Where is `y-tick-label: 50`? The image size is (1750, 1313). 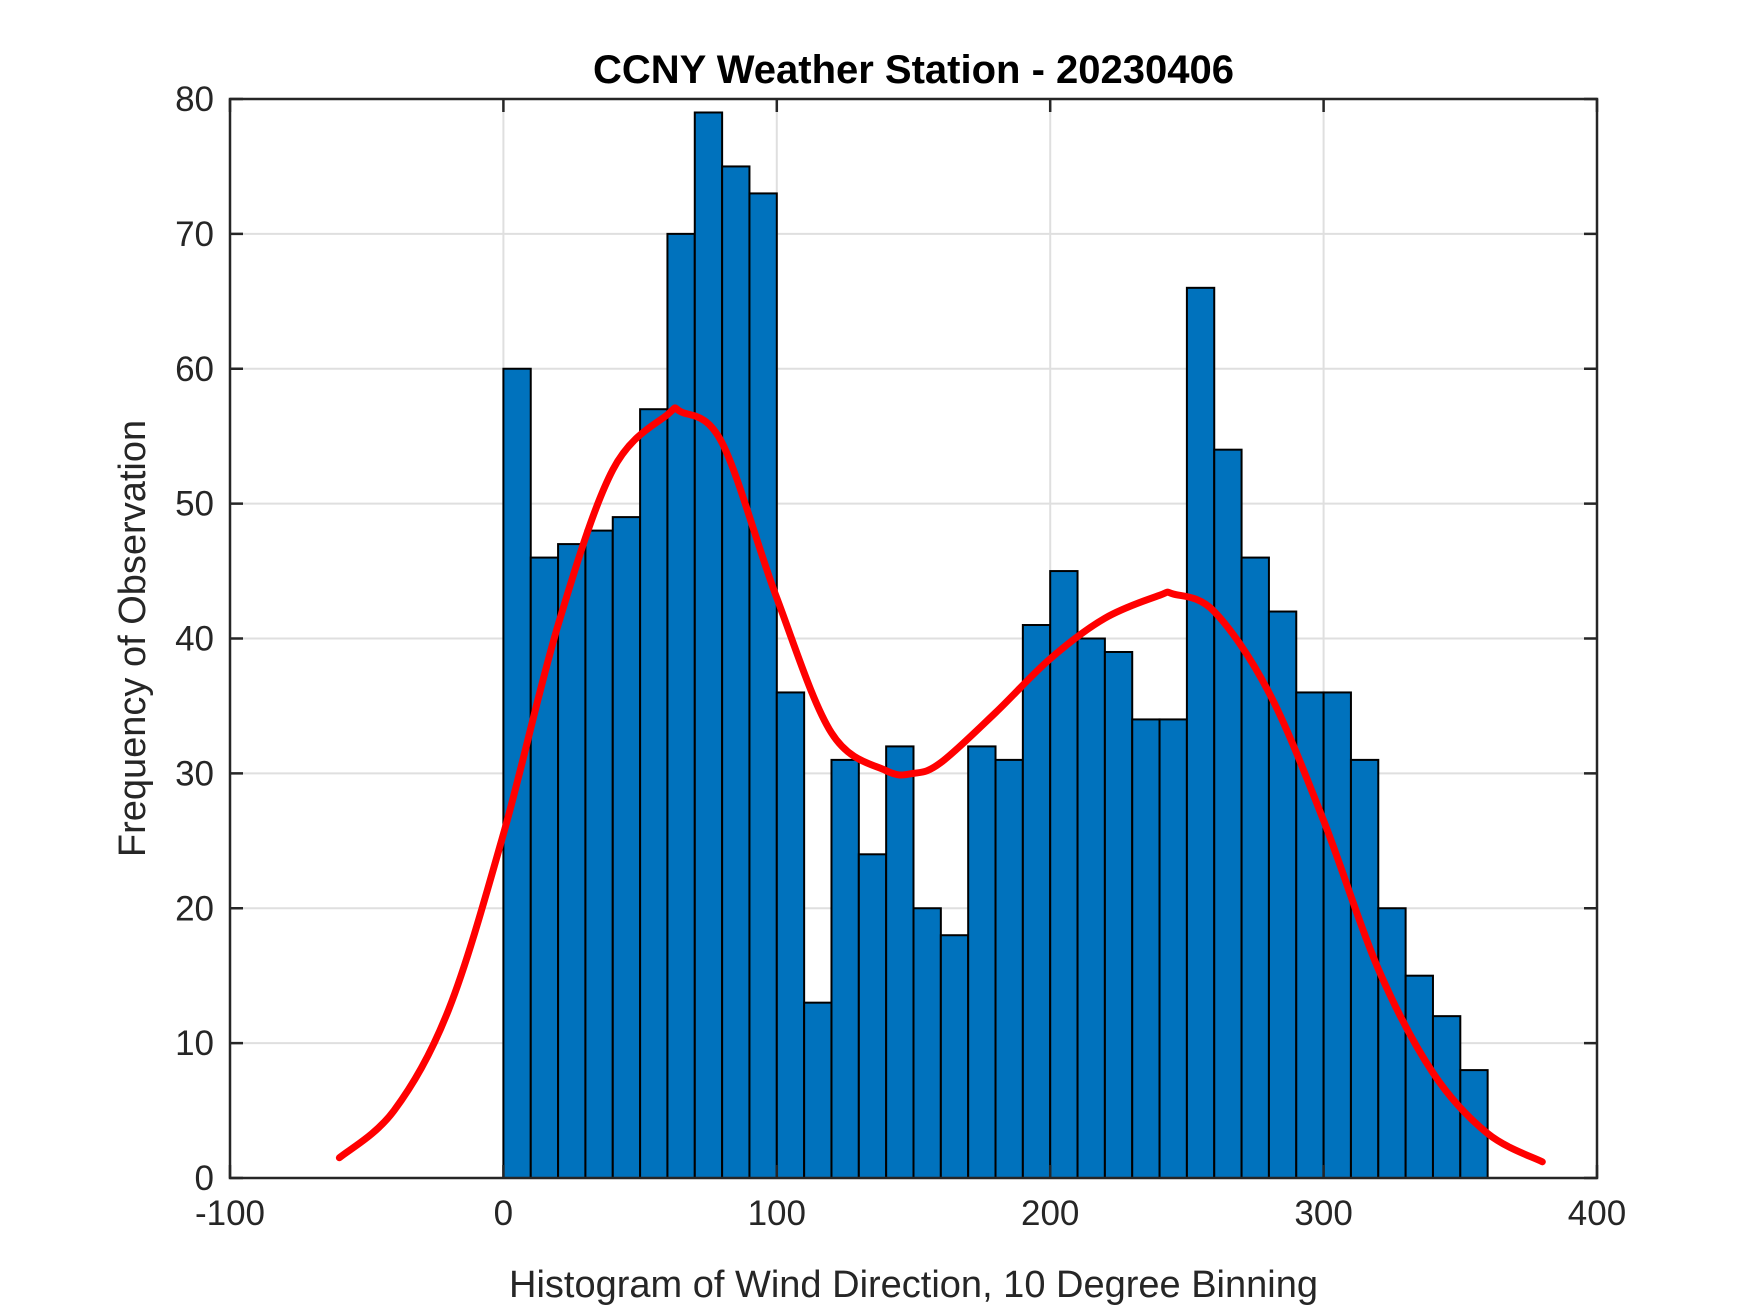 y-tick-label: 50 is located at coordinates (194, 504).